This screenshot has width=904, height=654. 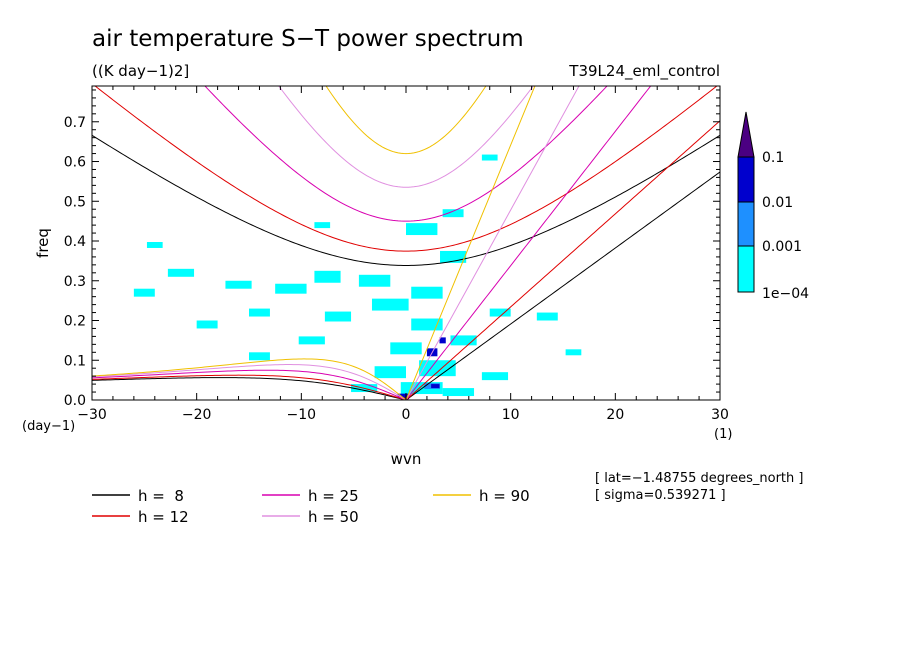 I want to click on info-lat: [ lat=−1.48755 degrees_north ], so click(x=699, y=478).